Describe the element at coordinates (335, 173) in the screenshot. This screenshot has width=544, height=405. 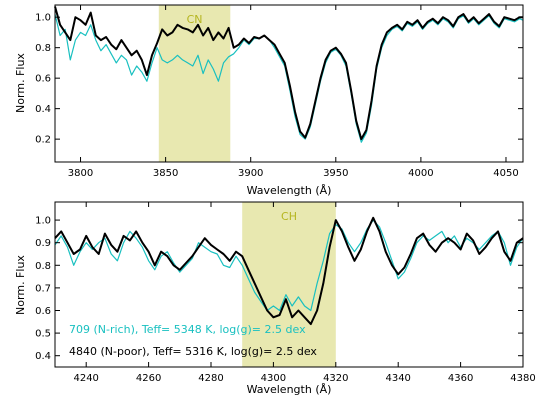
I see `top-x-tick-label: 3950` at that location.